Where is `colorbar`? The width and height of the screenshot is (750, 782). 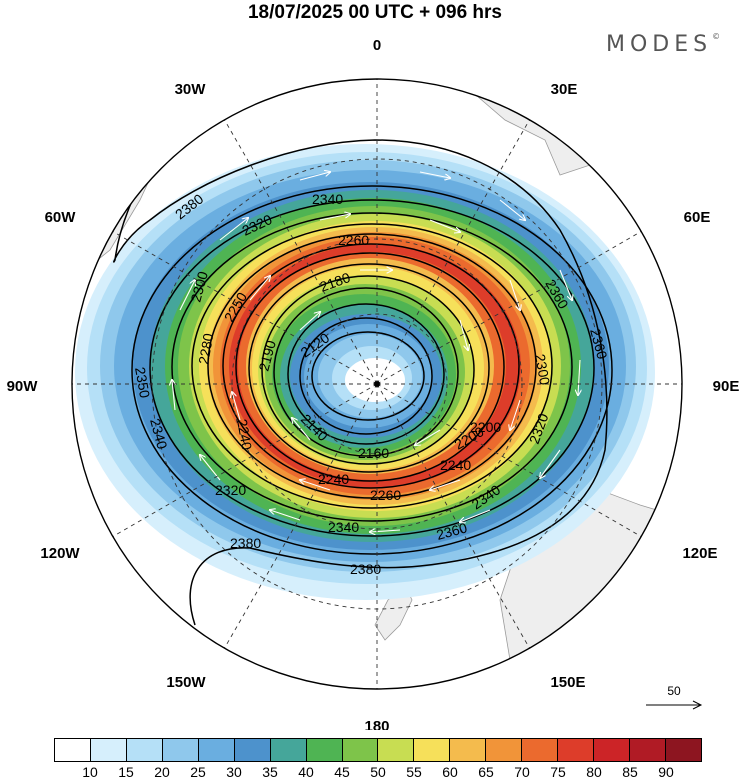 colorbar is located at coordinates (378, 750).